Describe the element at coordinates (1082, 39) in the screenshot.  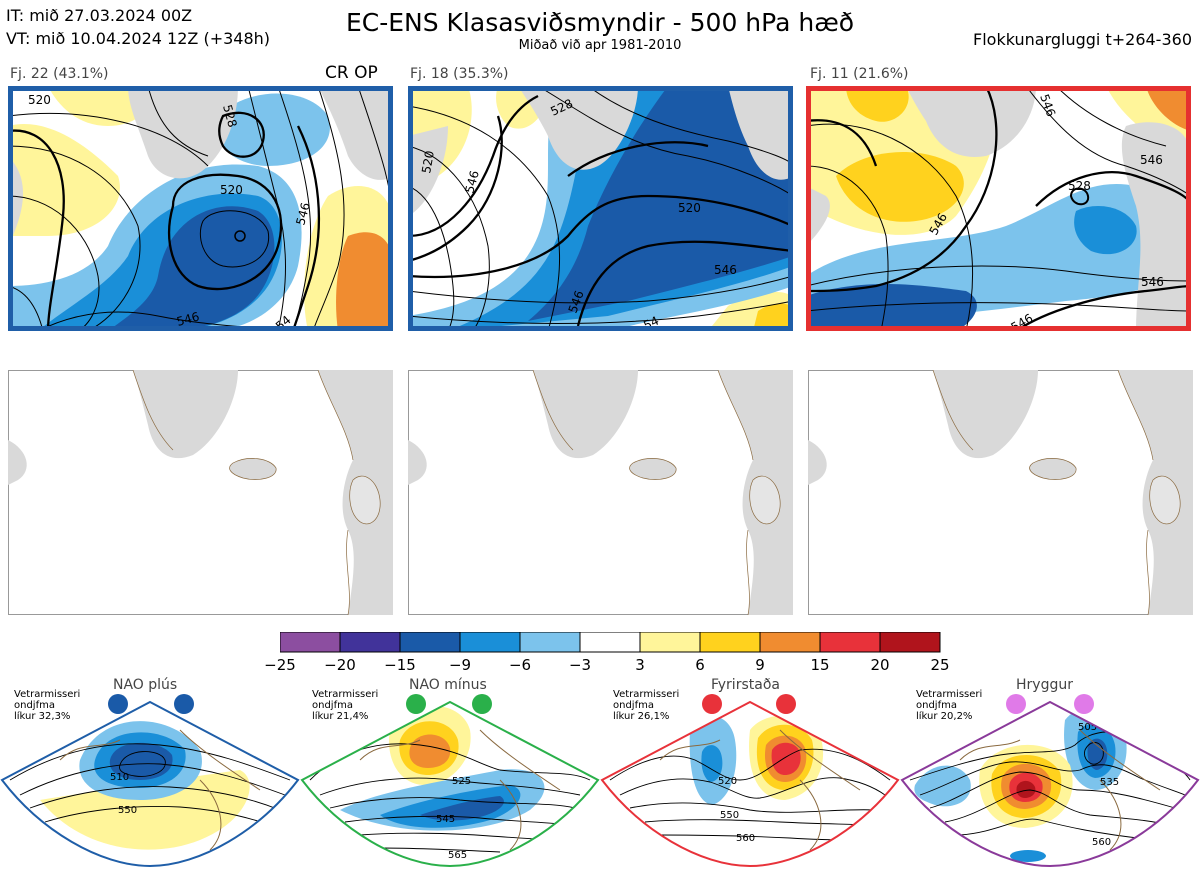
I see `classification-window: Flokkunargluggi t+264-360` at that location.